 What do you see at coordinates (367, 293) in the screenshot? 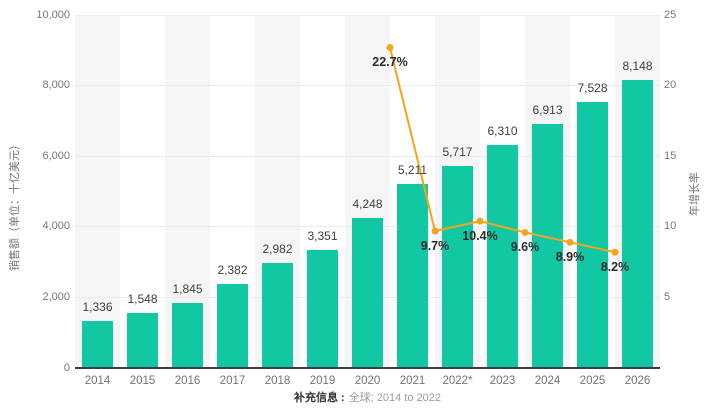
I see `bar-2020` at bounding box center [367, 293].